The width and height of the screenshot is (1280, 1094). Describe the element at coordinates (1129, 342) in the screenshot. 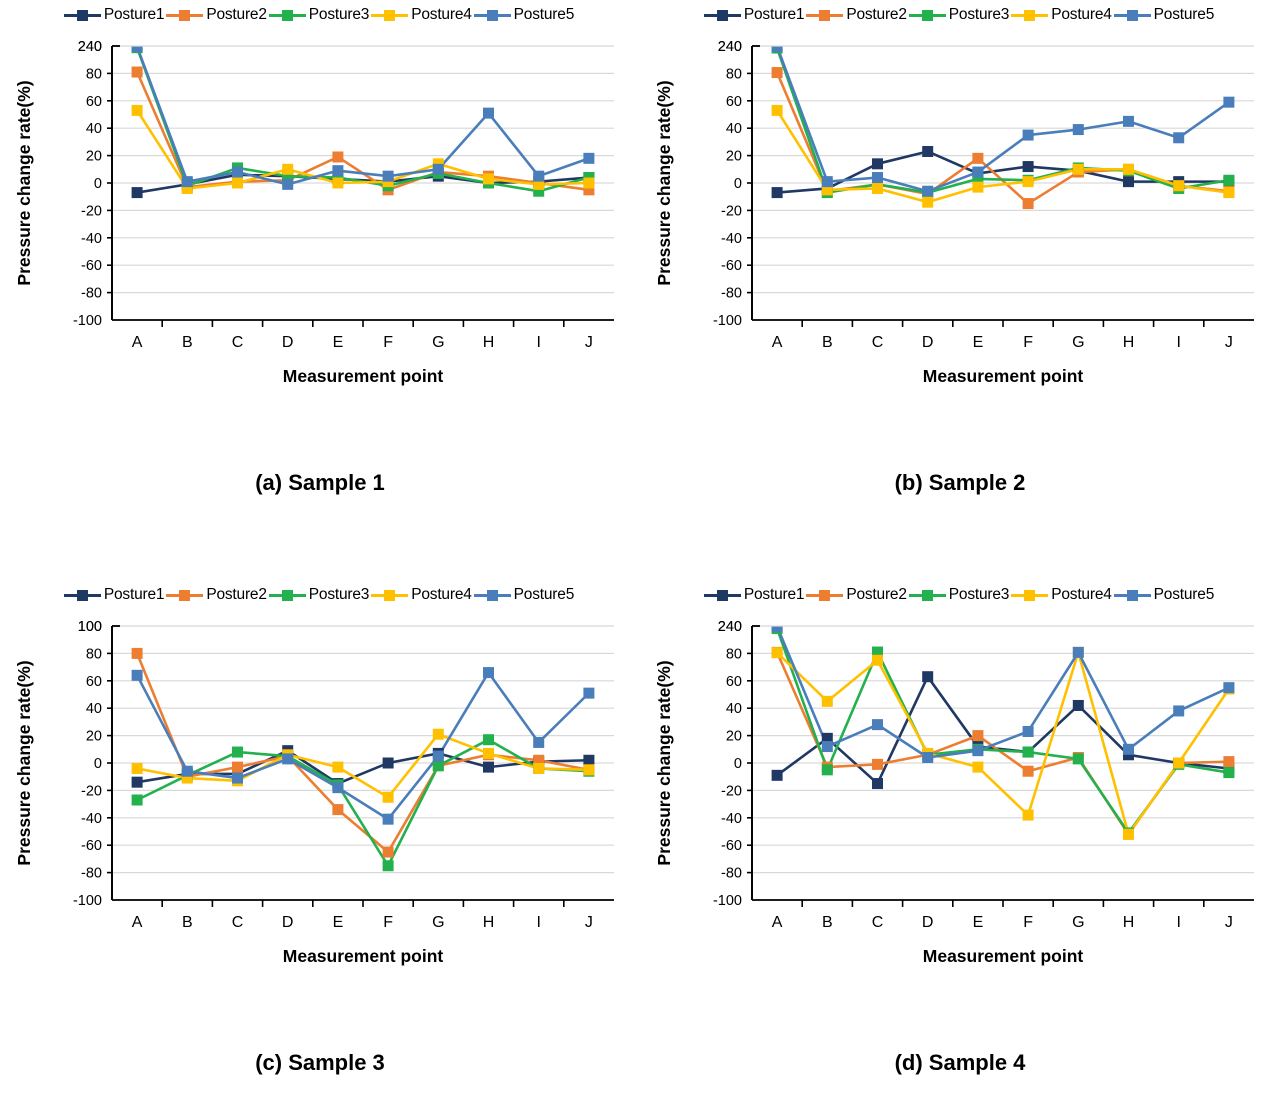

I see `x-tick-label: H` at that location.